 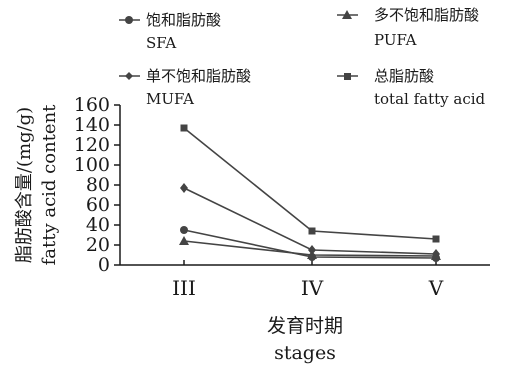 I want to click on legend-label-total-en: total fatty acid, so click(x=430, y=99).